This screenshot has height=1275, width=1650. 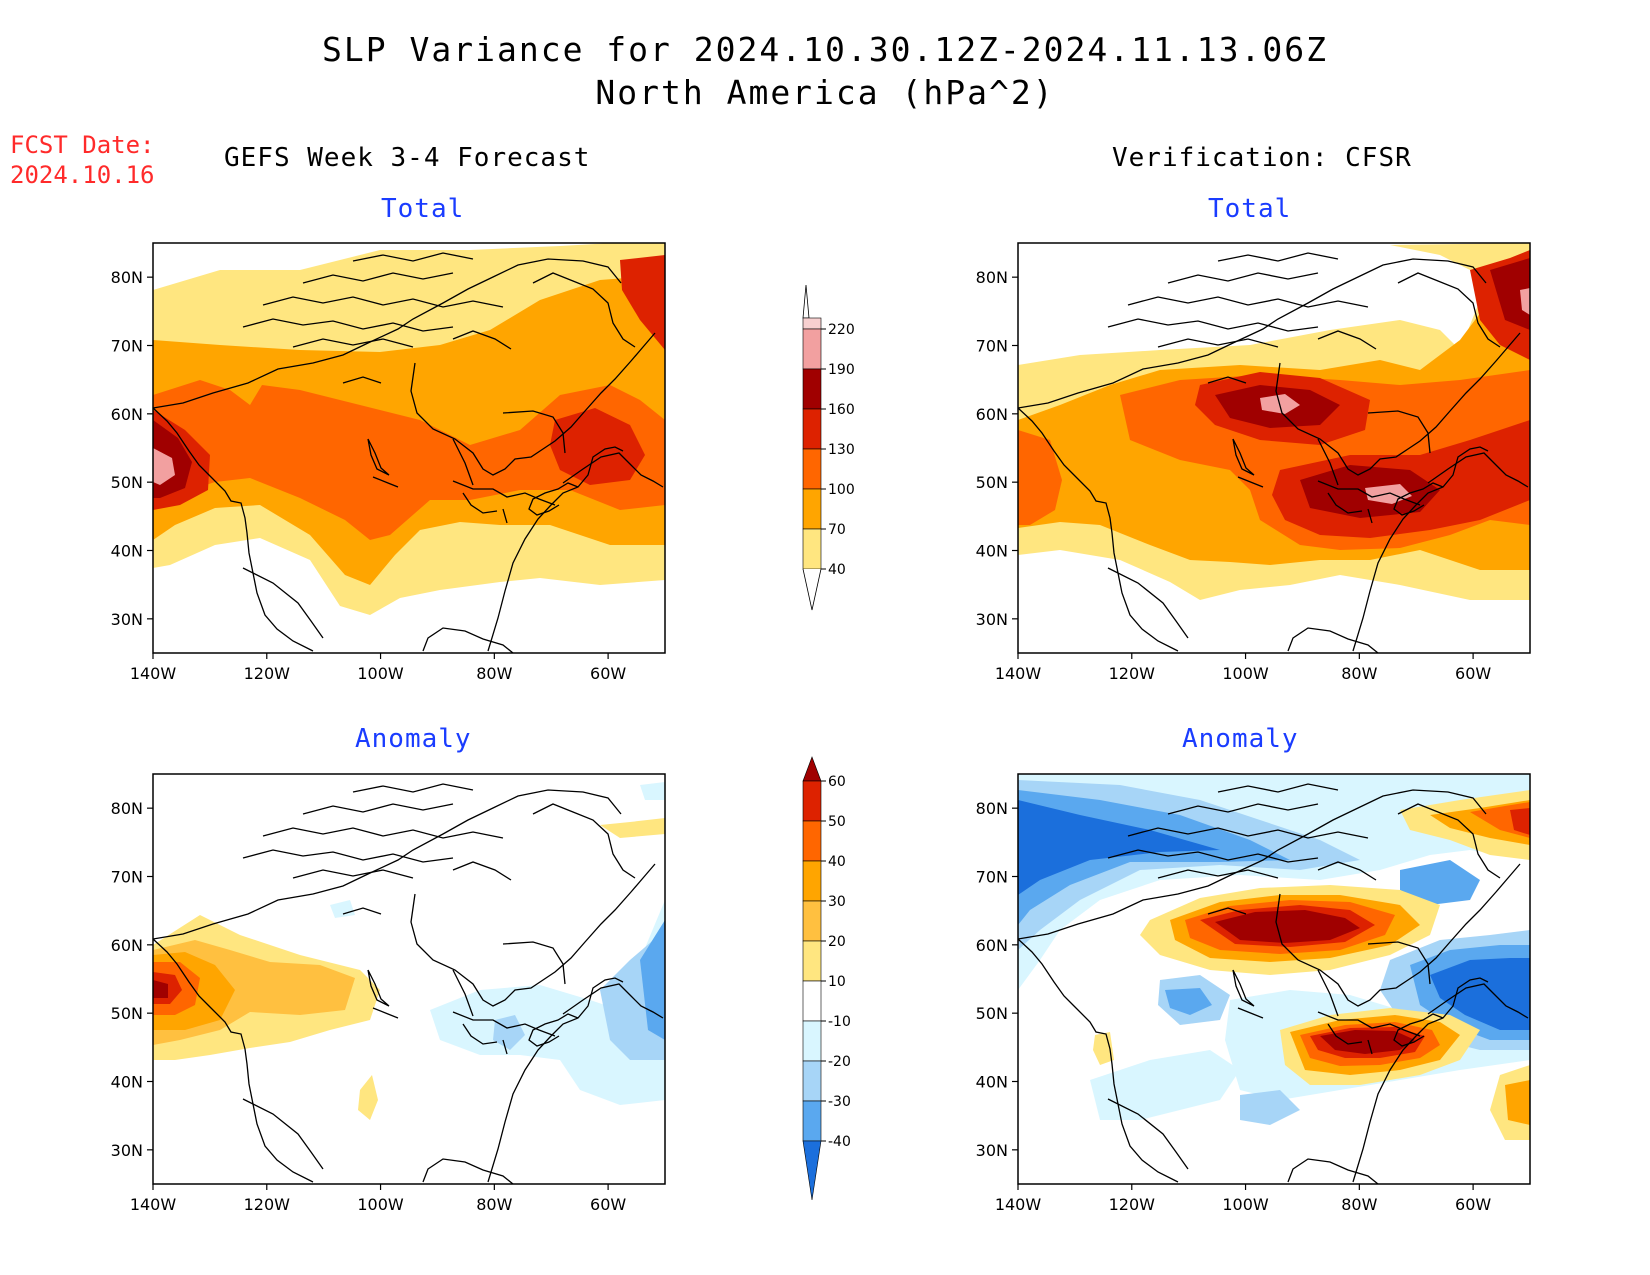 I want to click on map-verif-anomaly-field, so click(x=1274, y=979).